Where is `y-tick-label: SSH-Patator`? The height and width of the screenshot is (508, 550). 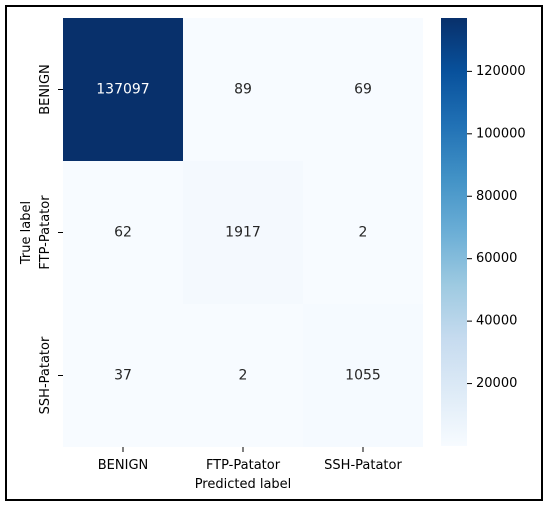
y-tick-label: SSH-Patator is located at coordinates (45, 375).